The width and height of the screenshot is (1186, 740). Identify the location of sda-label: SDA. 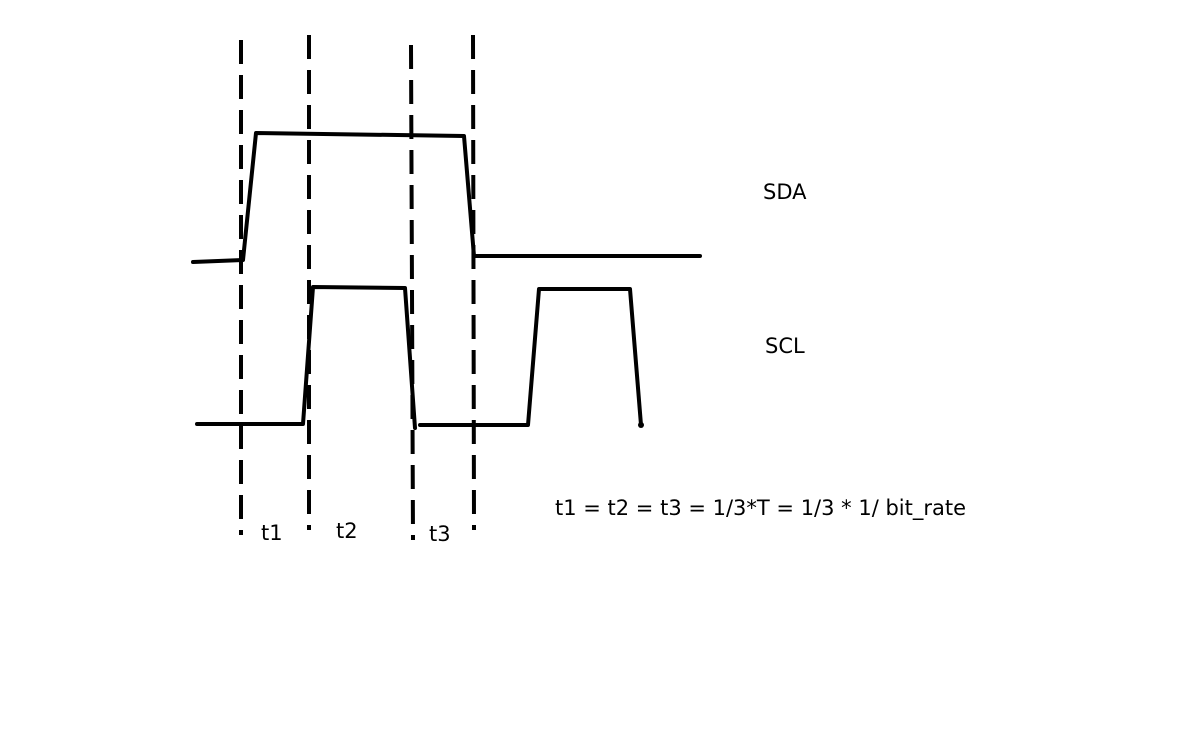
(785, 192).